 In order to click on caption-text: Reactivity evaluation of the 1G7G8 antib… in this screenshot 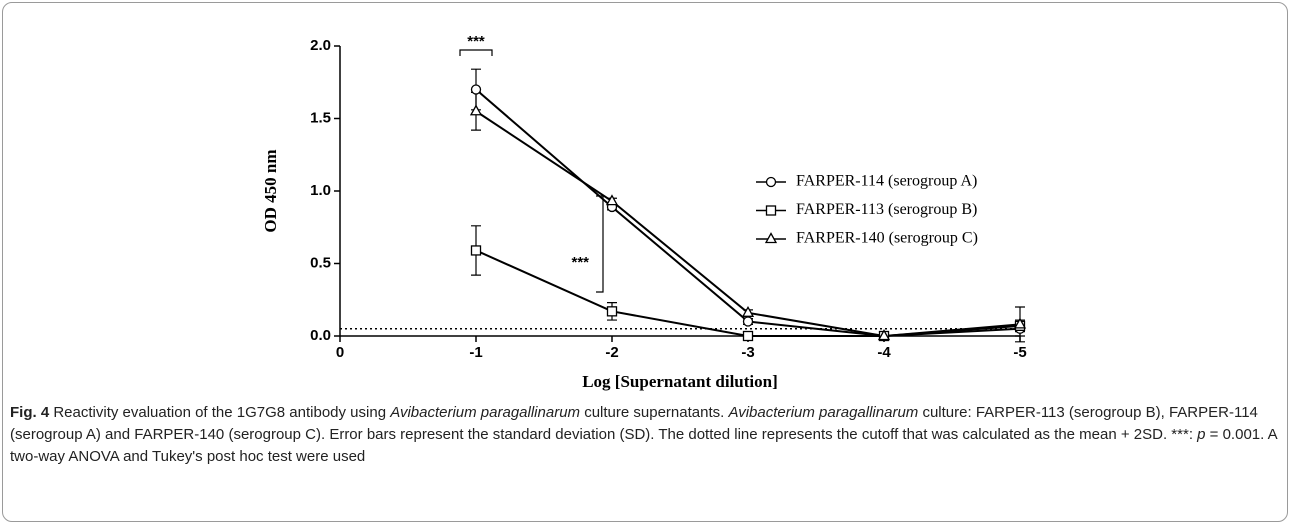, I will do `click(220, 412)`.